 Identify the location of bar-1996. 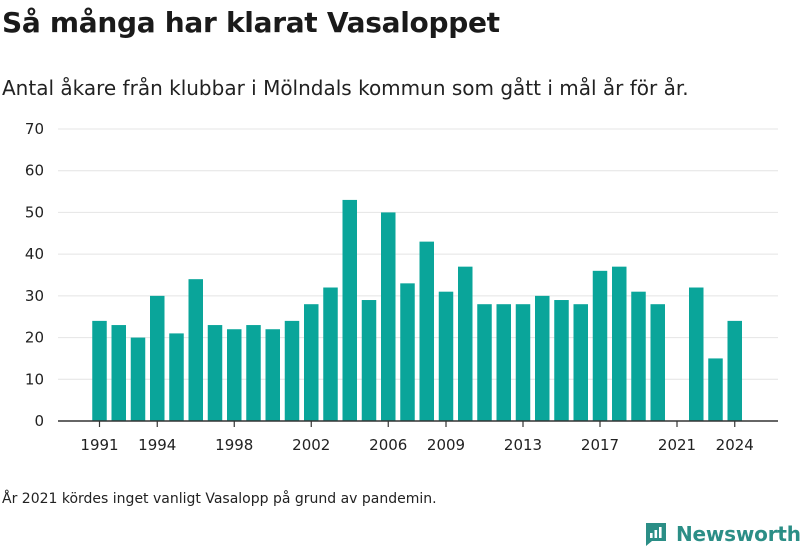
(195, 350).